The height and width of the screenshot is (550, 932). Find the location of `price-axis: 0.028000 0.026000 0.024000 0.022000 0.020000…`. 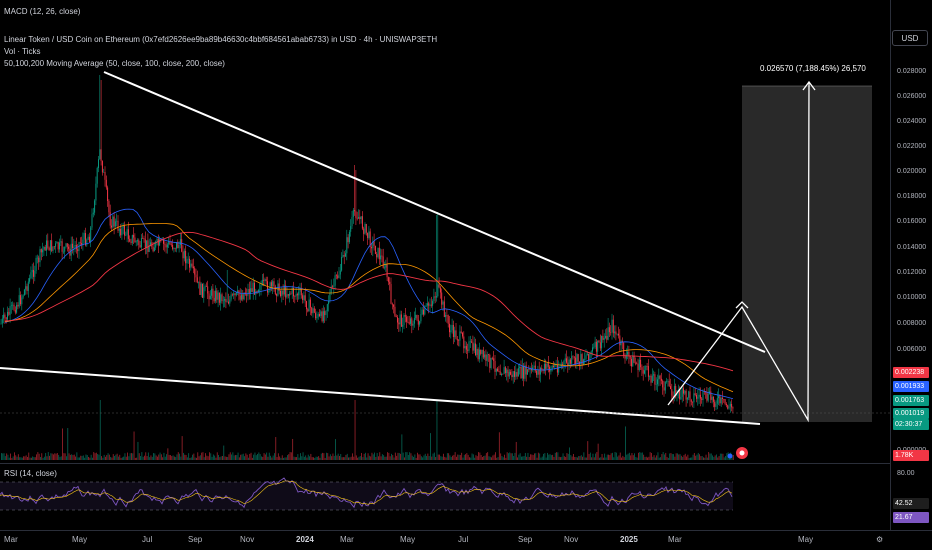

price-axis: 0.028000 0.026000 0.024000 0.022000 0.020000… is located at coordinates (911, 265).